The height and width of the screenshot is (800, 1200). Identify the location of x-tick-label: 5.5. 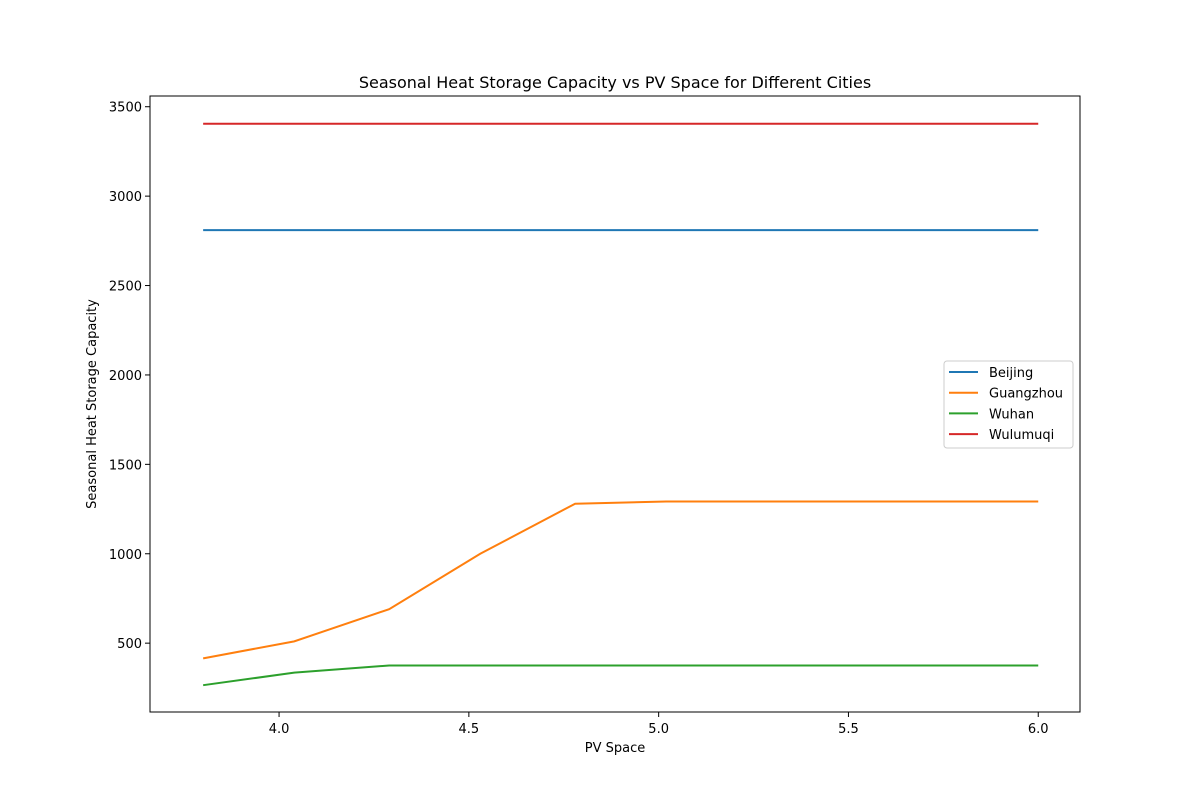
(848, 729).